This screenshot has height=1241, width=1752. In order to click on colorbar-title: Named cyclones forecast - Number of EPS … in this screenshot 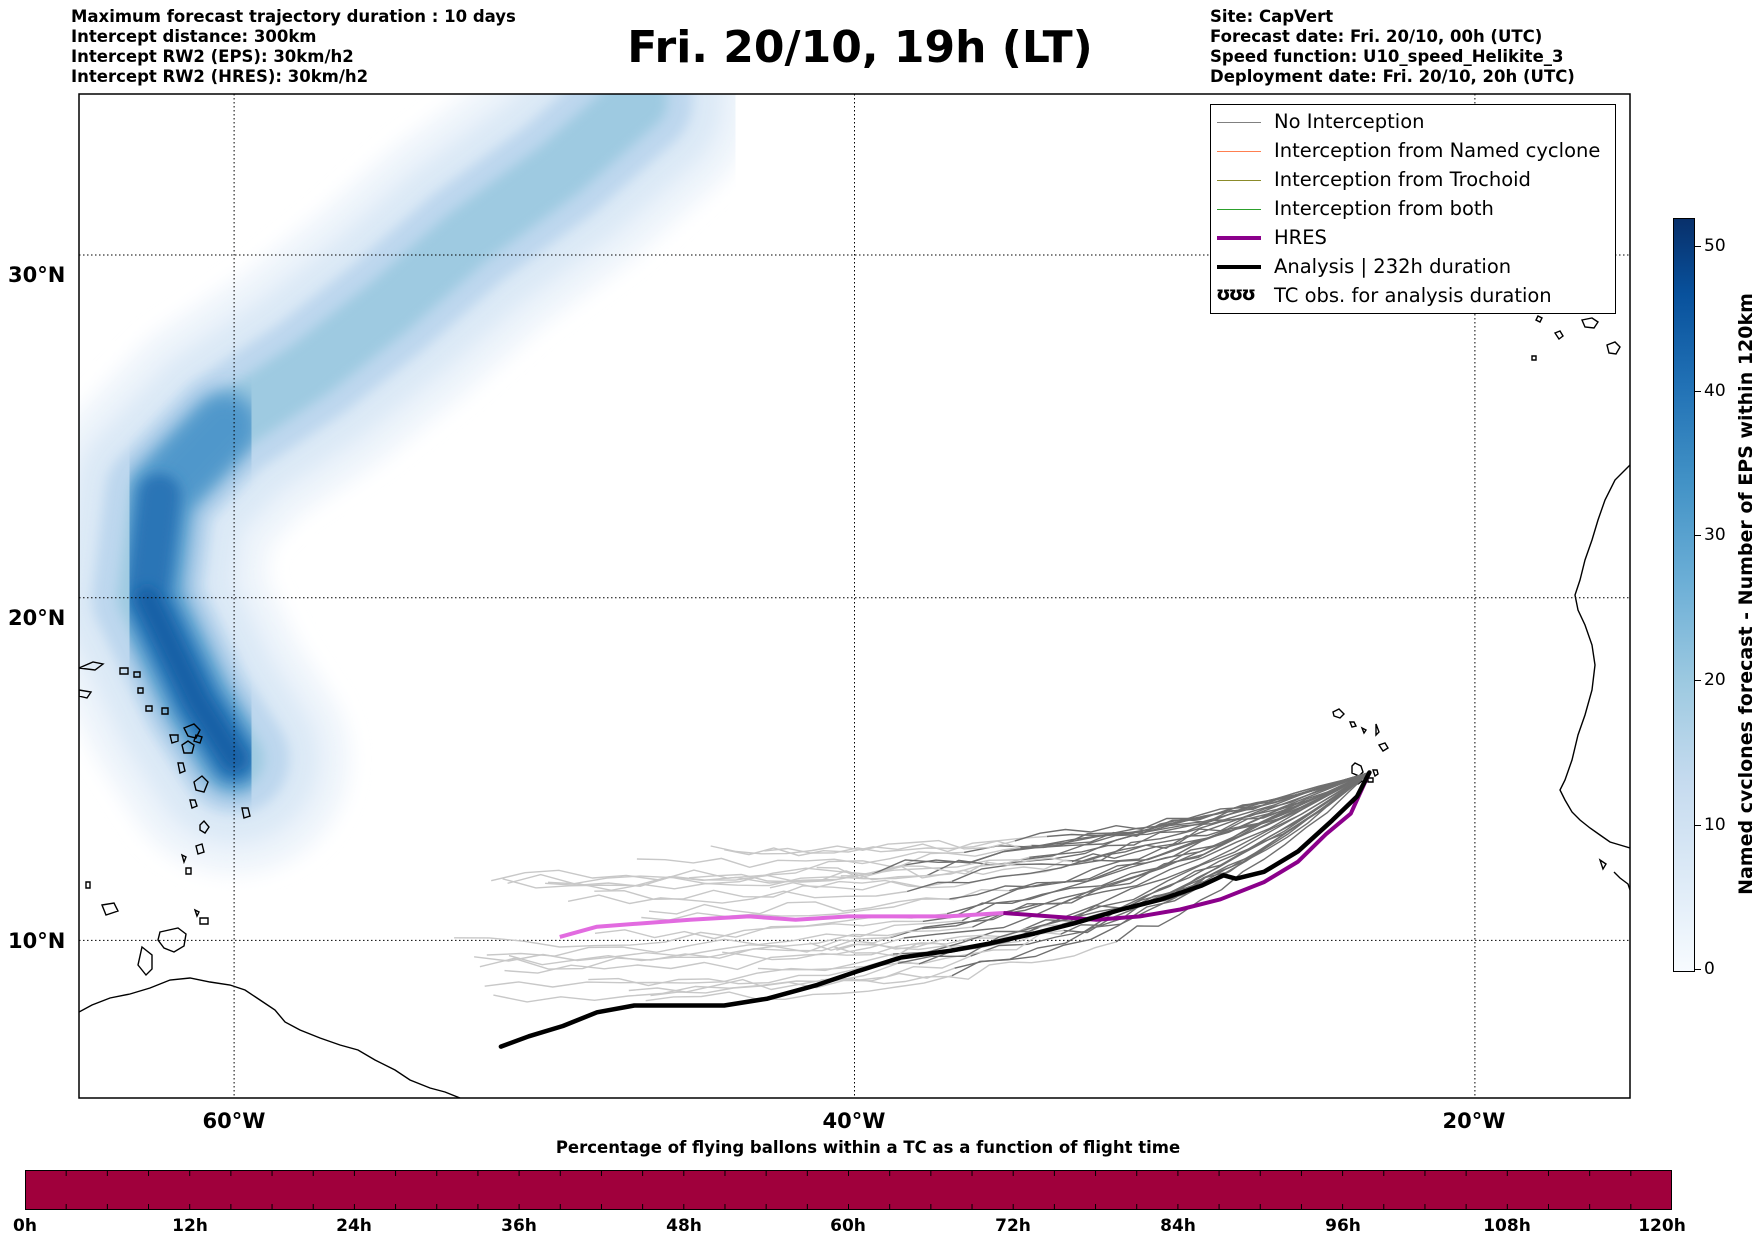, I will do `click(1743, 594)`.